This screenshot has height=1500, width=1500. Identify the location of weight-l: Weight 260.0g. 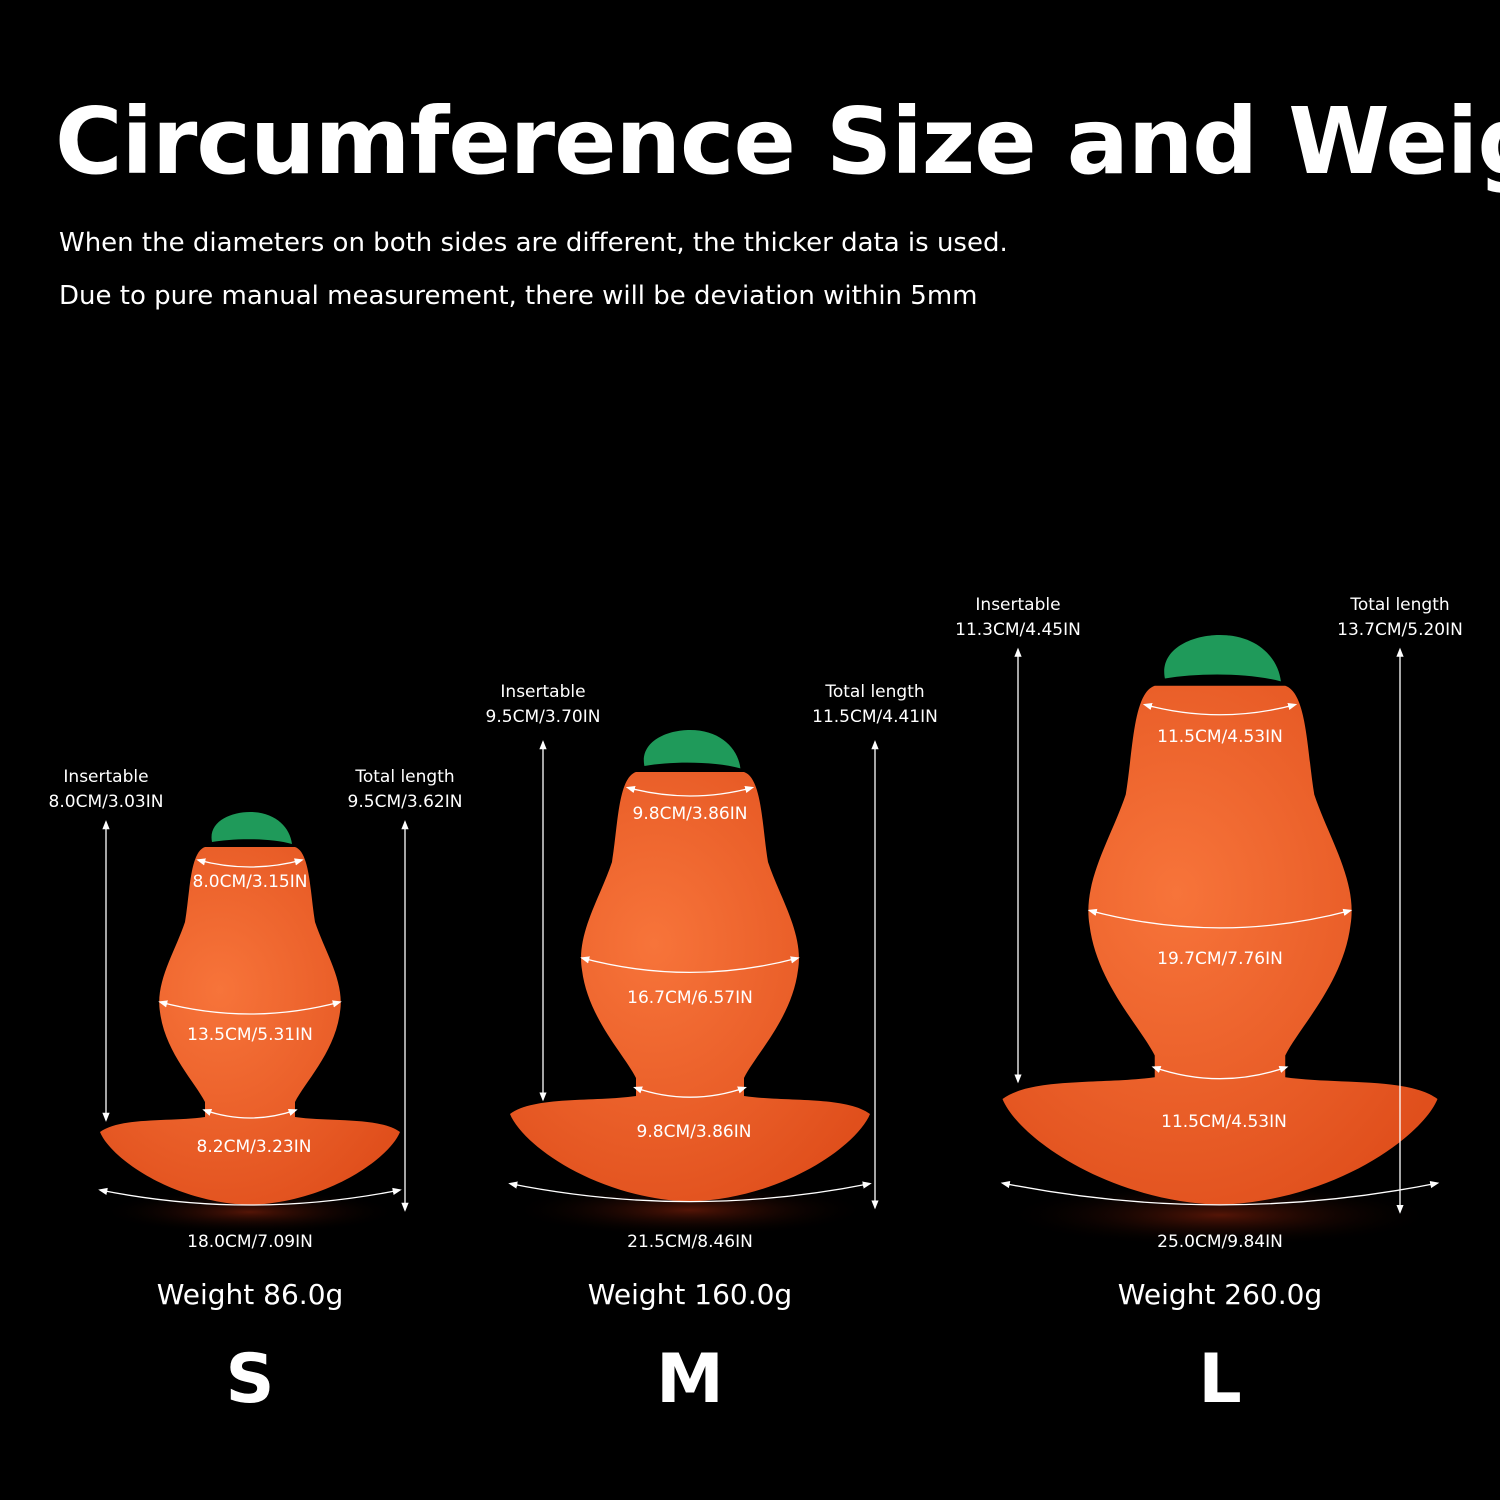
(1220, 1294).